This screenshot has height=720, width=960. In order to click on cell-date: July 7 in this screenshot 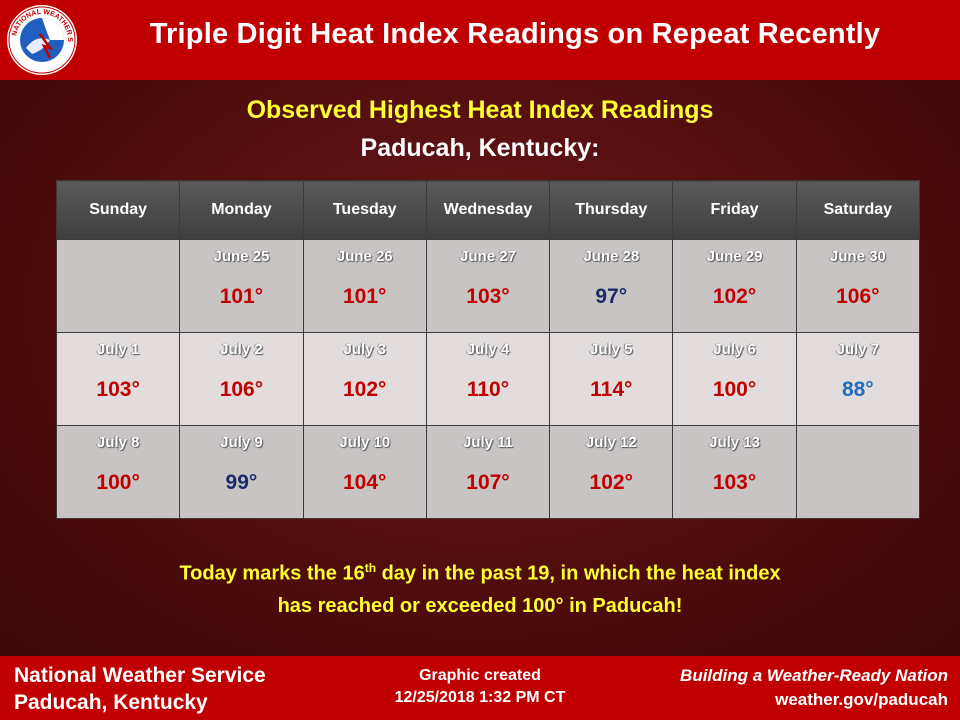, I will do `click(858, 349)`.